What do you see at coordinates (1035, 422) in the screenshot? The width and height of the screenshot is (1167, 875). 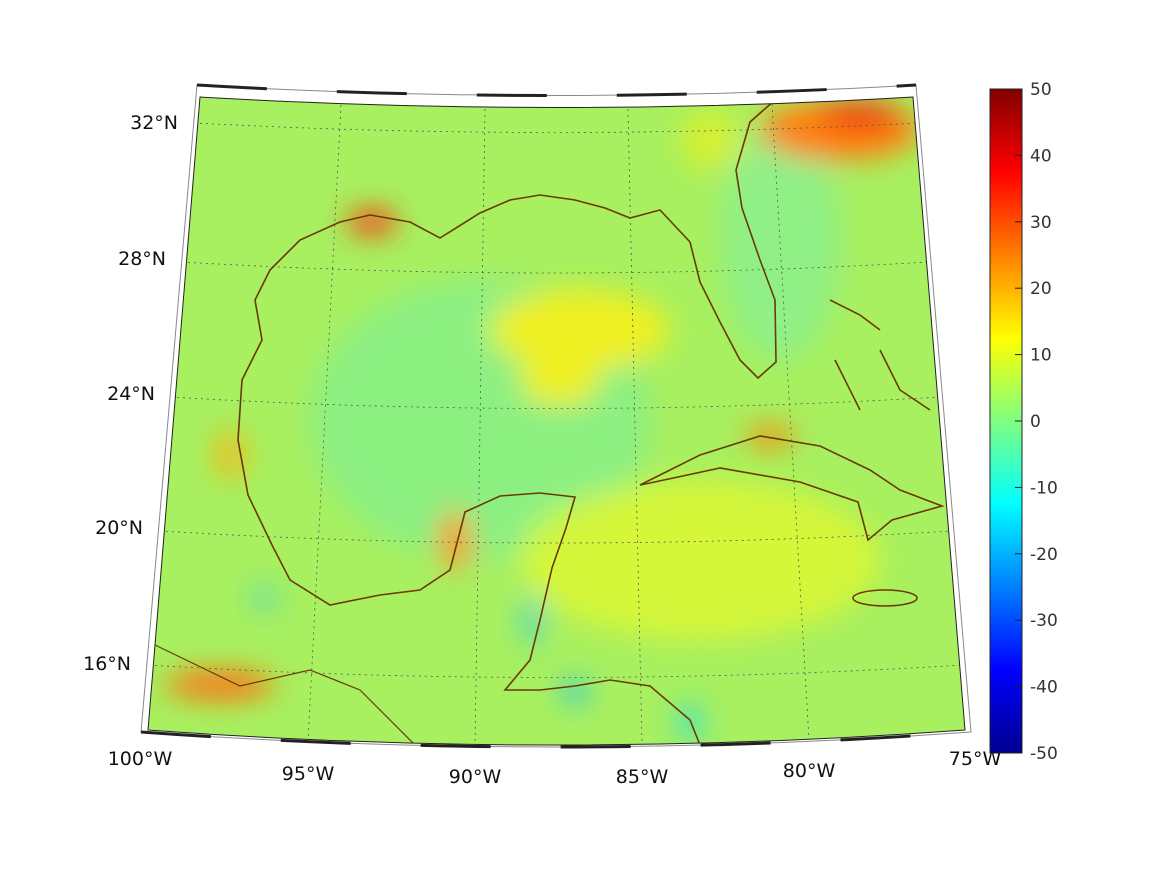 I see `colorbar-tick-label: 0` at bounding box center [1035, 422].